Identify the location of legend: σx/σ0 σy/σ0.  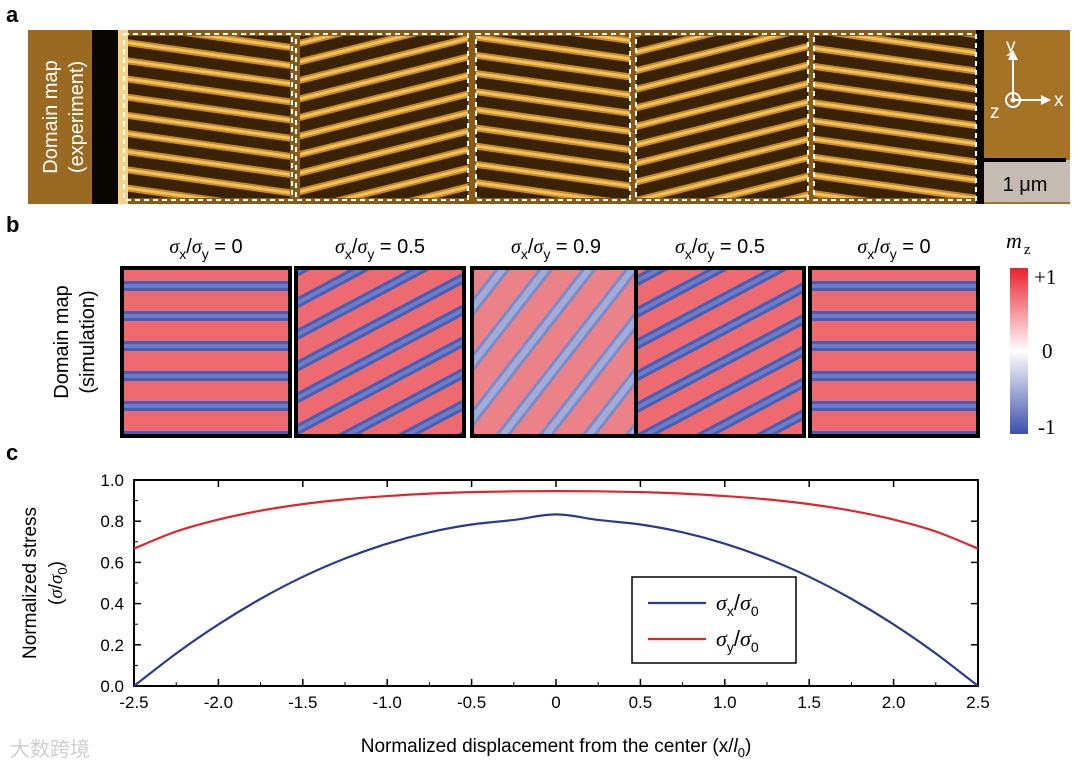
(714, 620).